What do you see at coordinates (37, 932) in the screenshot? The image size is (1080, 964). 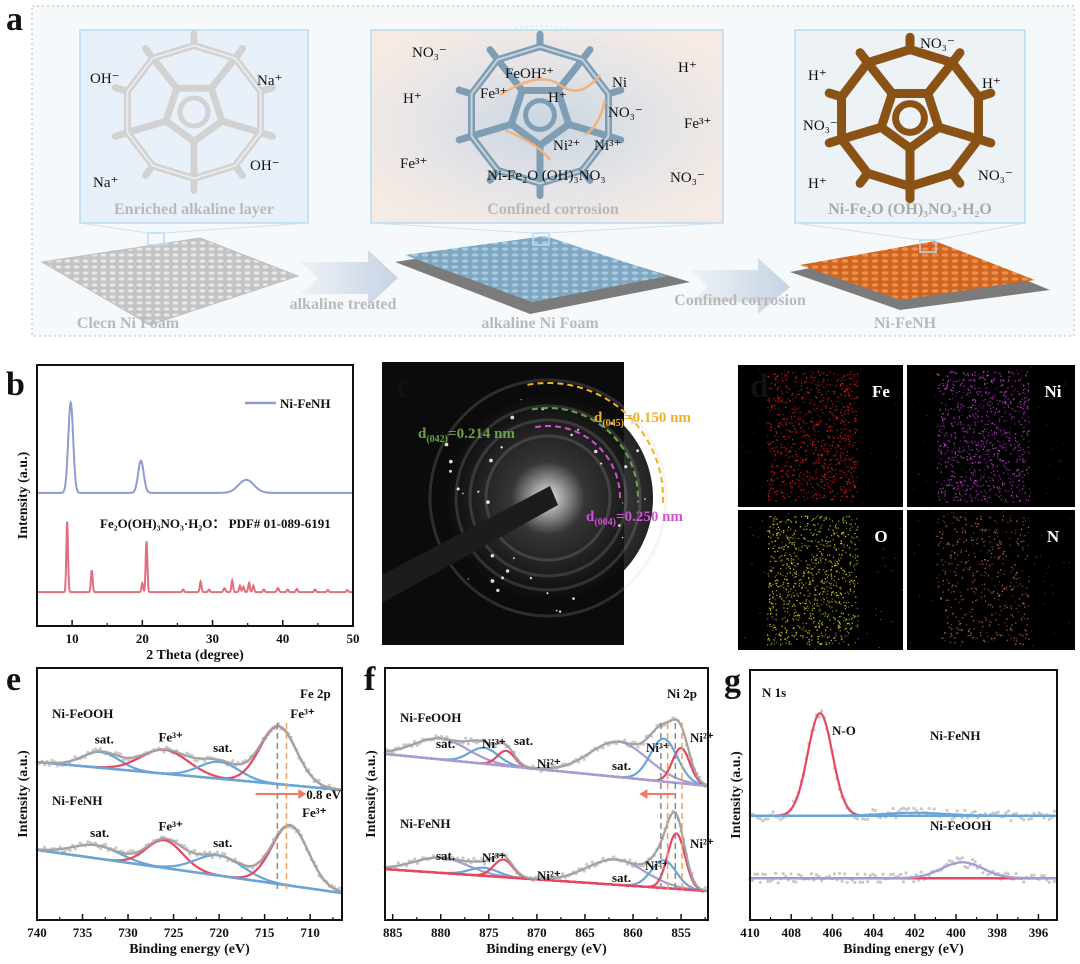 I see `x-tick-label: 740` at bounding box center [37, 932].